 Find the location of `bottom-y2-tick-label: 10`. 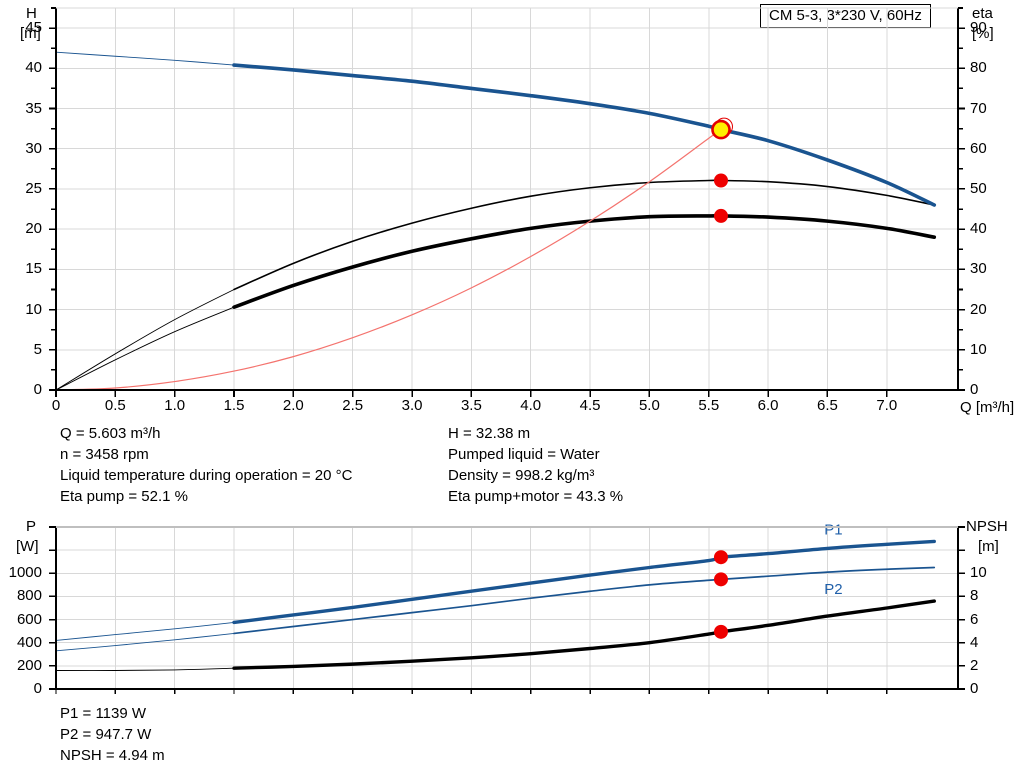

bottom-y2-tick-label: 10 is located at coordinates (978, 573).